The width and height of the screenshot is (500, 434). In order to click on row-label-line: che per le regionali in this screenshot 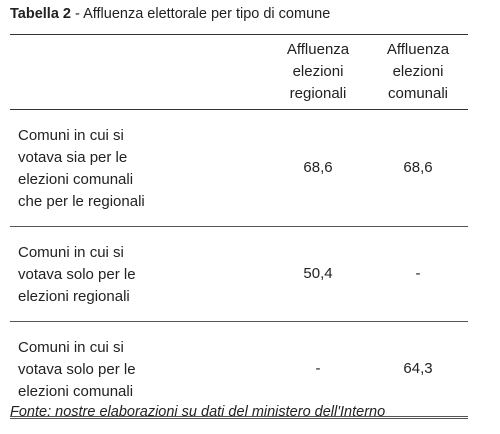, I will do `click(81, 201)`.